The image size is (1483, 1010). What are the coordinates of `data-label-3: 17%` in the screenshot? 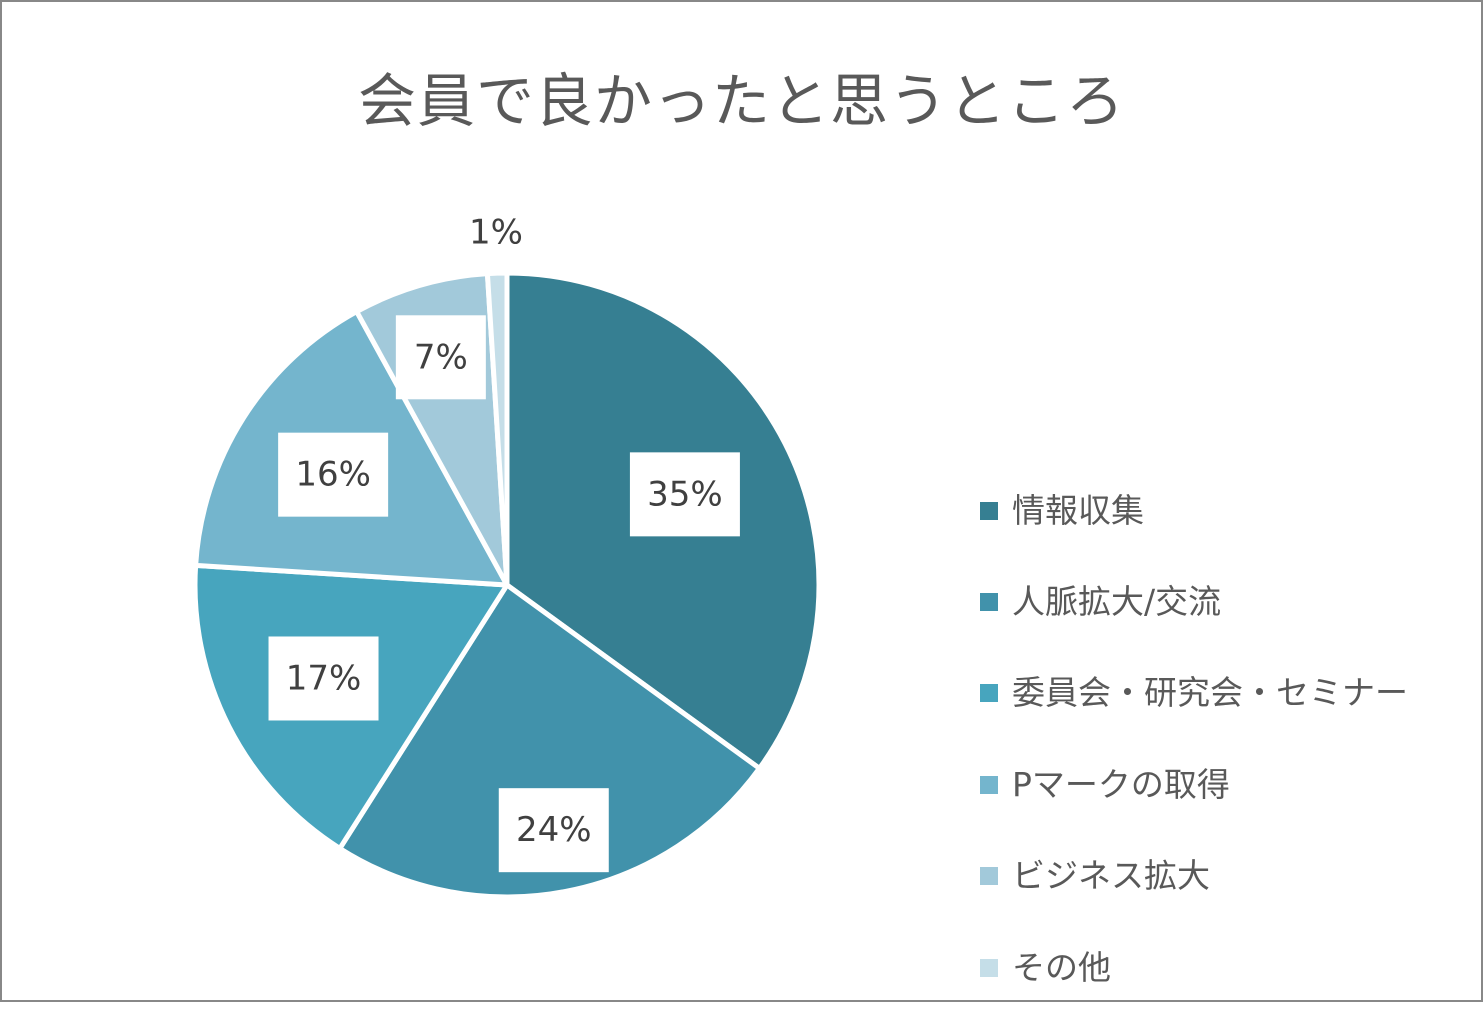 It's located at (324, 678).